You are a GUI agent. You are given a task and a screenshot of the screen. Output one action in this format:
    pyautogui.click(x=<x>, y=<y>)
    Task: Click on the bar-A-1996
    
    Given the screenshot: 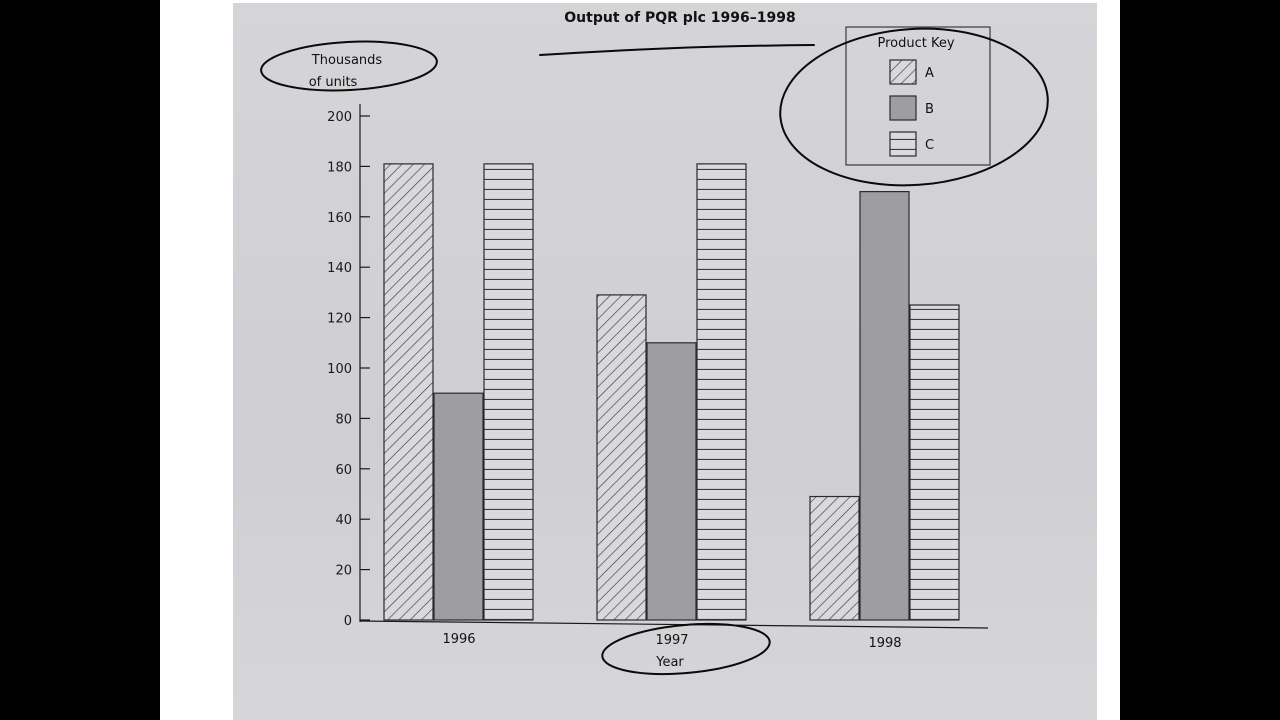 What is the action you would take?
    pyautogui.click(x=408, y=392)
    